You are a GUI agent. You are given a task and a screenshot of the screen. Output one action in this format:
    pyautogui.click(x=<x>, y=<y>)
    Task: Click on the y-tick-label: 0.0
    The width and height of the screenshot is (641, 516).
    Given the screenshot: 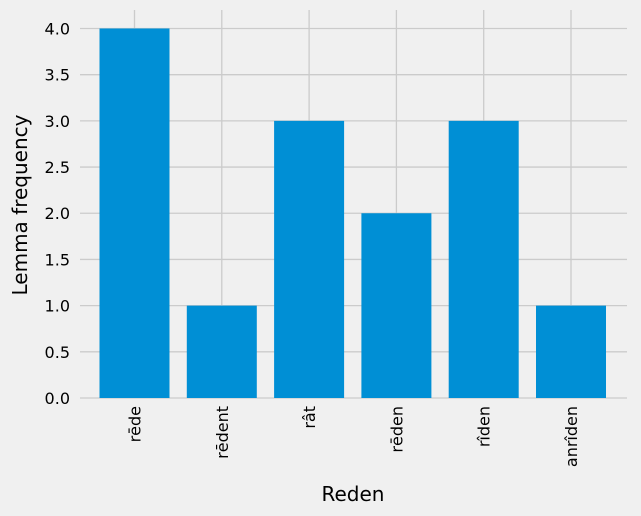 What is the action you would take?
    pyautogui.click(x=57, y=398)
    